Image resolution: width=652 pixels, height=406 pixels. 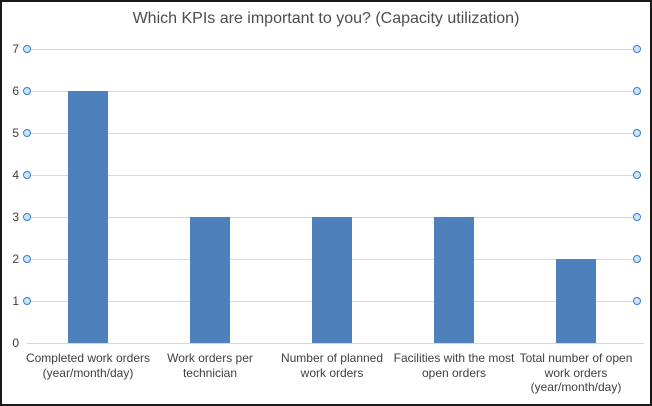 What do you see at coordinates (15, 175) in the screenshot?
I see `y-tick-label-4: 4` at bounding box center [15, 175].